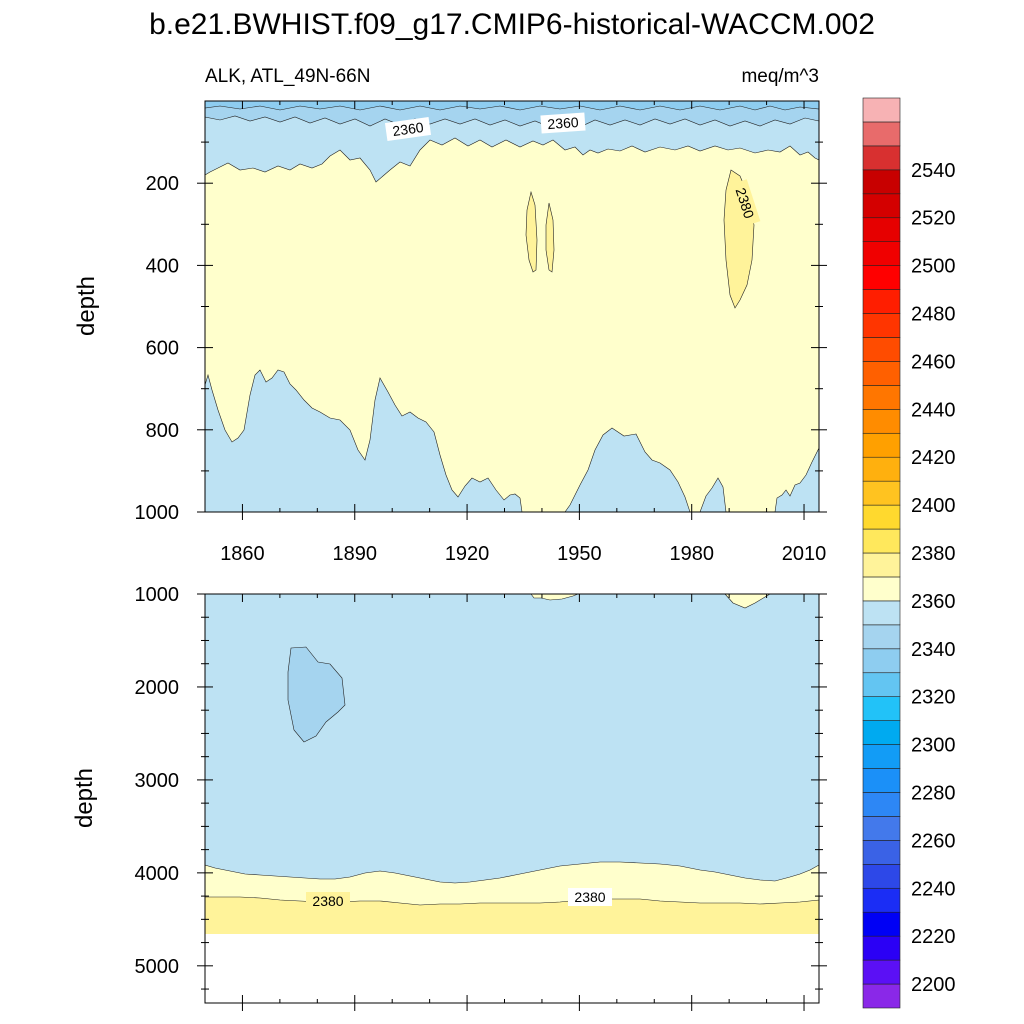 This screenshot has height=1024, width=1024. What do you see at coordinates (531, 231) in the screenshot?
I see `upper-2380-patch-a` at bounding box center [531, 231].